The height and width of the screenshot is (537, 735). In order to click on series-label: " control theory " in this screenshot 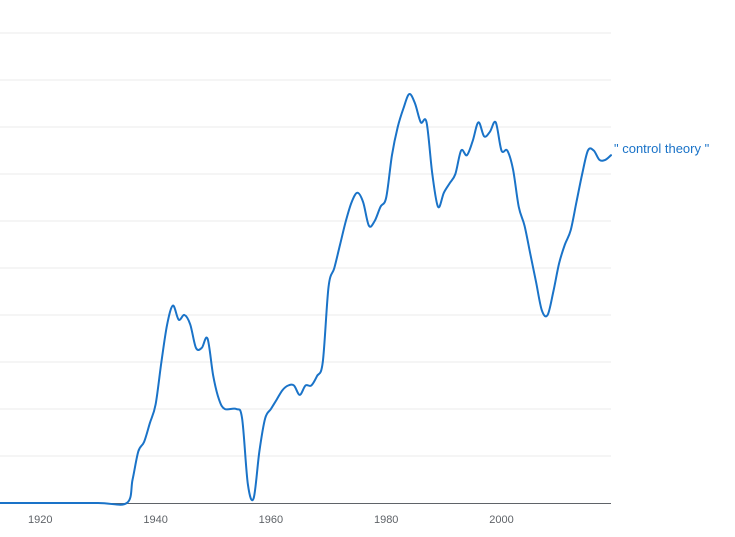, I will do `click(662, 148)`.